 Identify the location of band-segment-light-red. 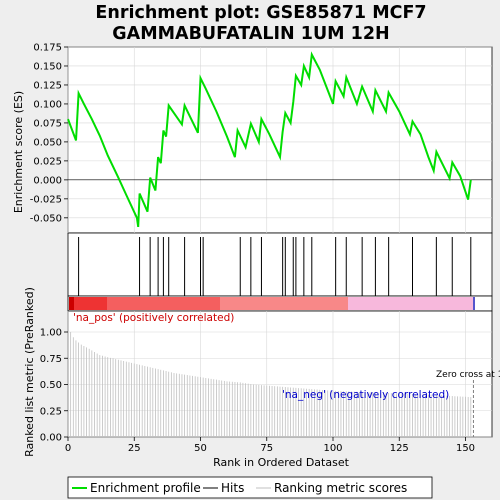
(163, 303).